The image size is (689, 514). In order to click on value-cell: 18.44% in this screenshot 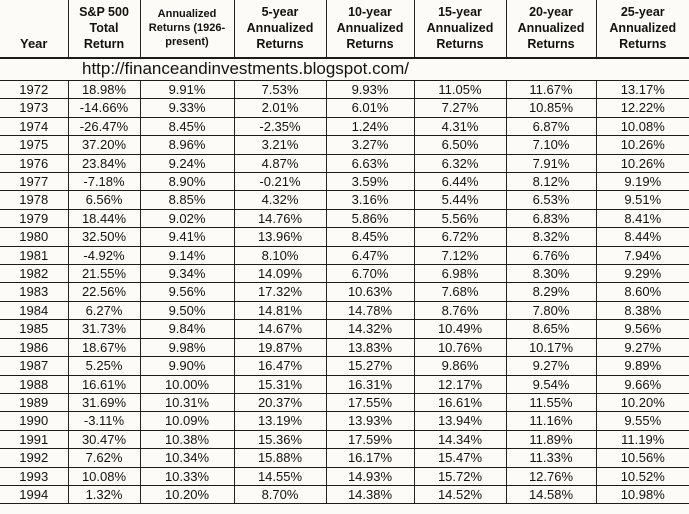, I will do `click(103, 219)`.